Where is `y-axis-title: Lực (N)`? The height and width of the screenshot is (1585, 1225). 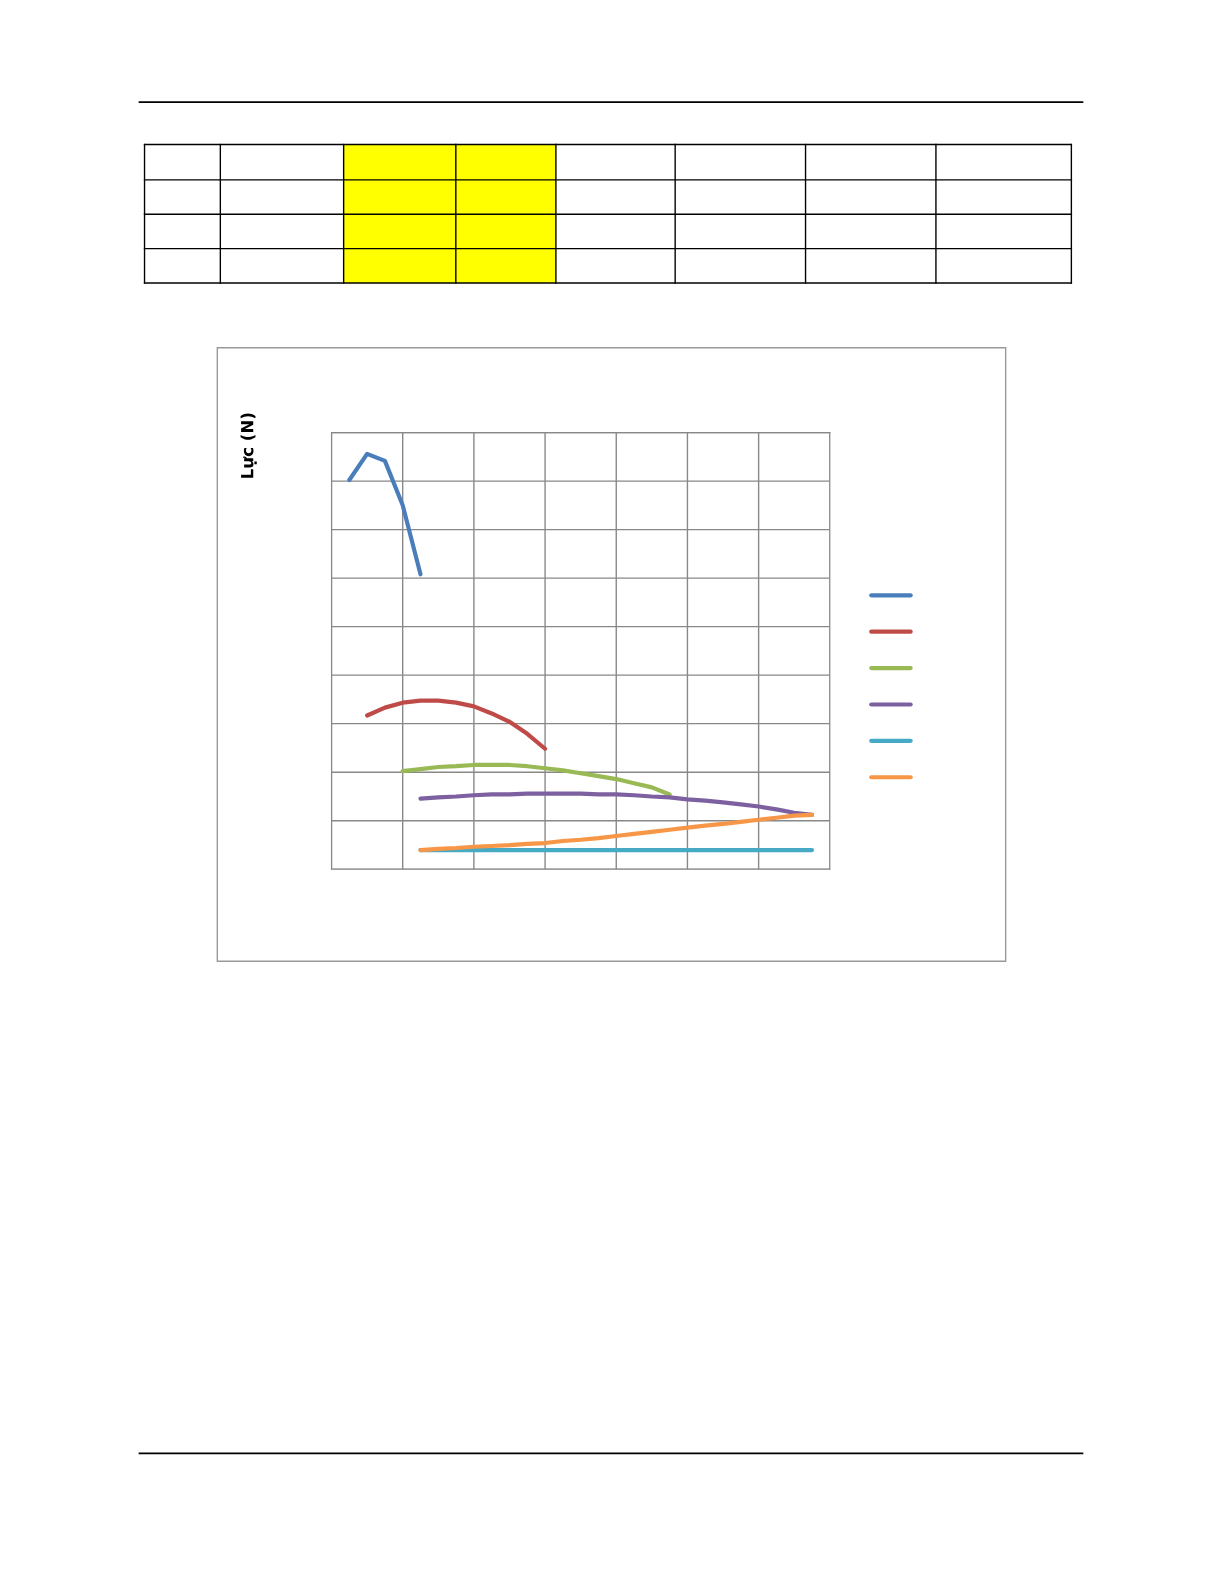
y-axis-title: Lực (N) is located at coordinates (248, 445).